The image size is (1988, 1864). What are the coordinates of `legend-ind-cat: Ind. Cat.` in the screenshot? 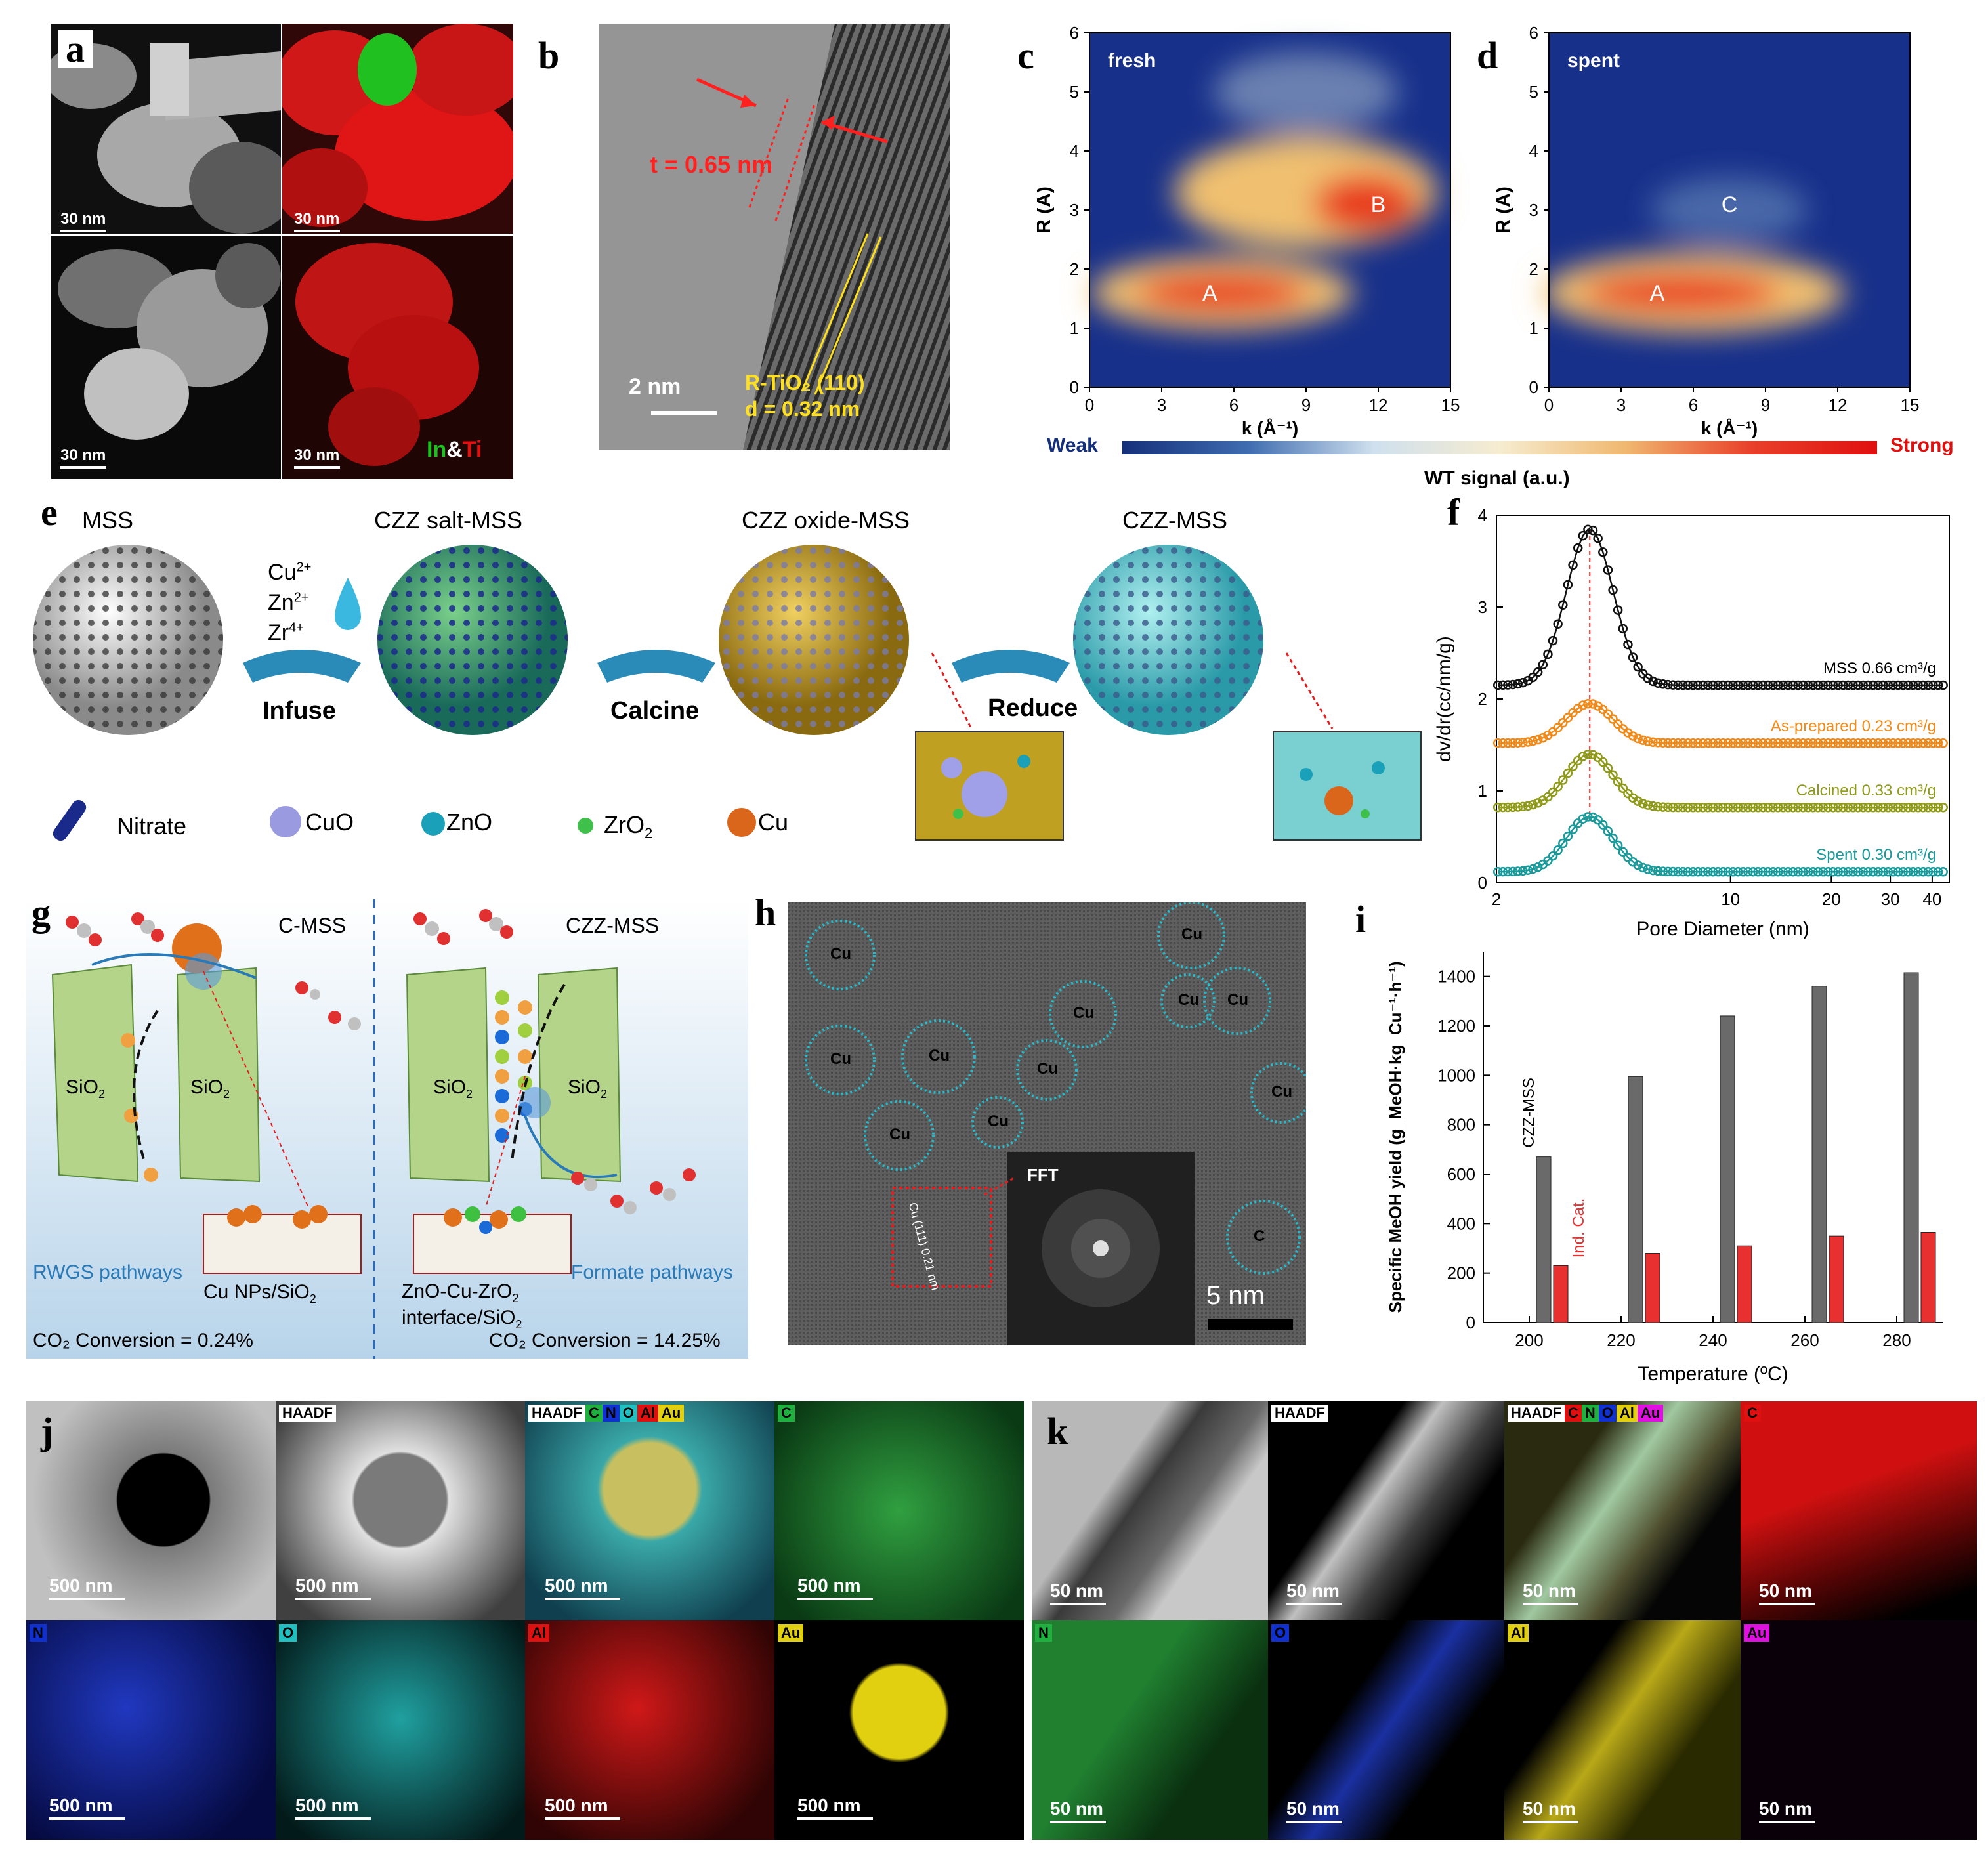 It's located at (1579, 1228).